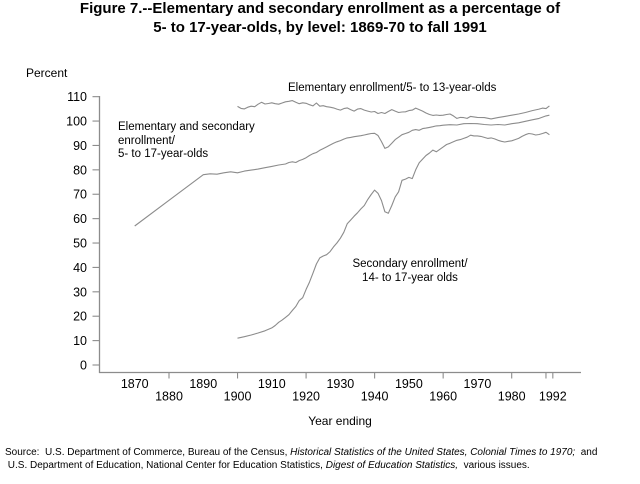  What do you see at coordinates (392, 465) in the screenshot?
I see `source-citation-italic: Digest of Education Statistics,` at bounding box center [392, 465].